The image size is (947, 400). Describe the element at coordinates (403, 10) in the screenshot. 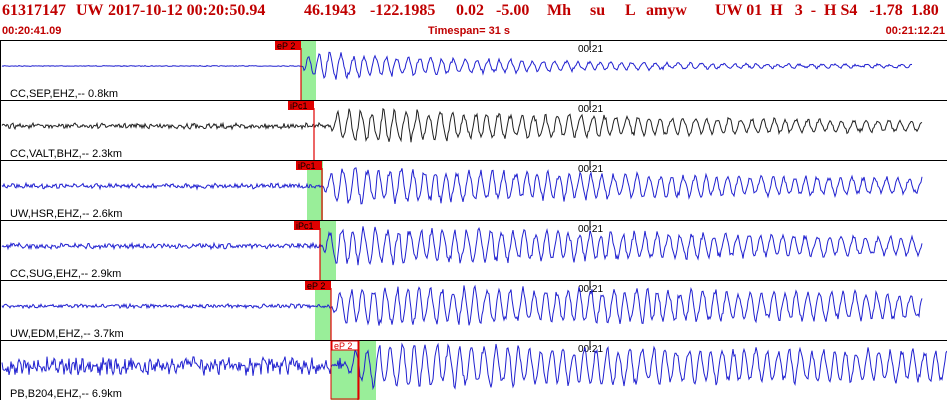

I see `event-longitude: -122.1985` at that location.